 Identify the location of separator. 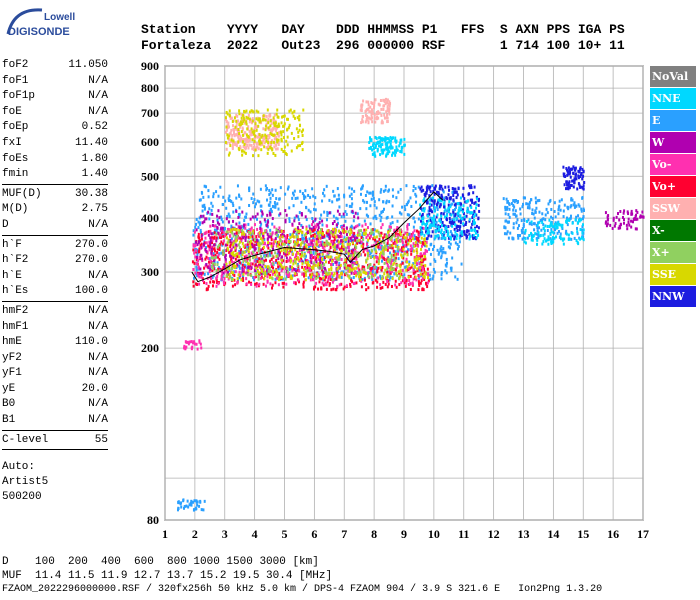
(55, 301).